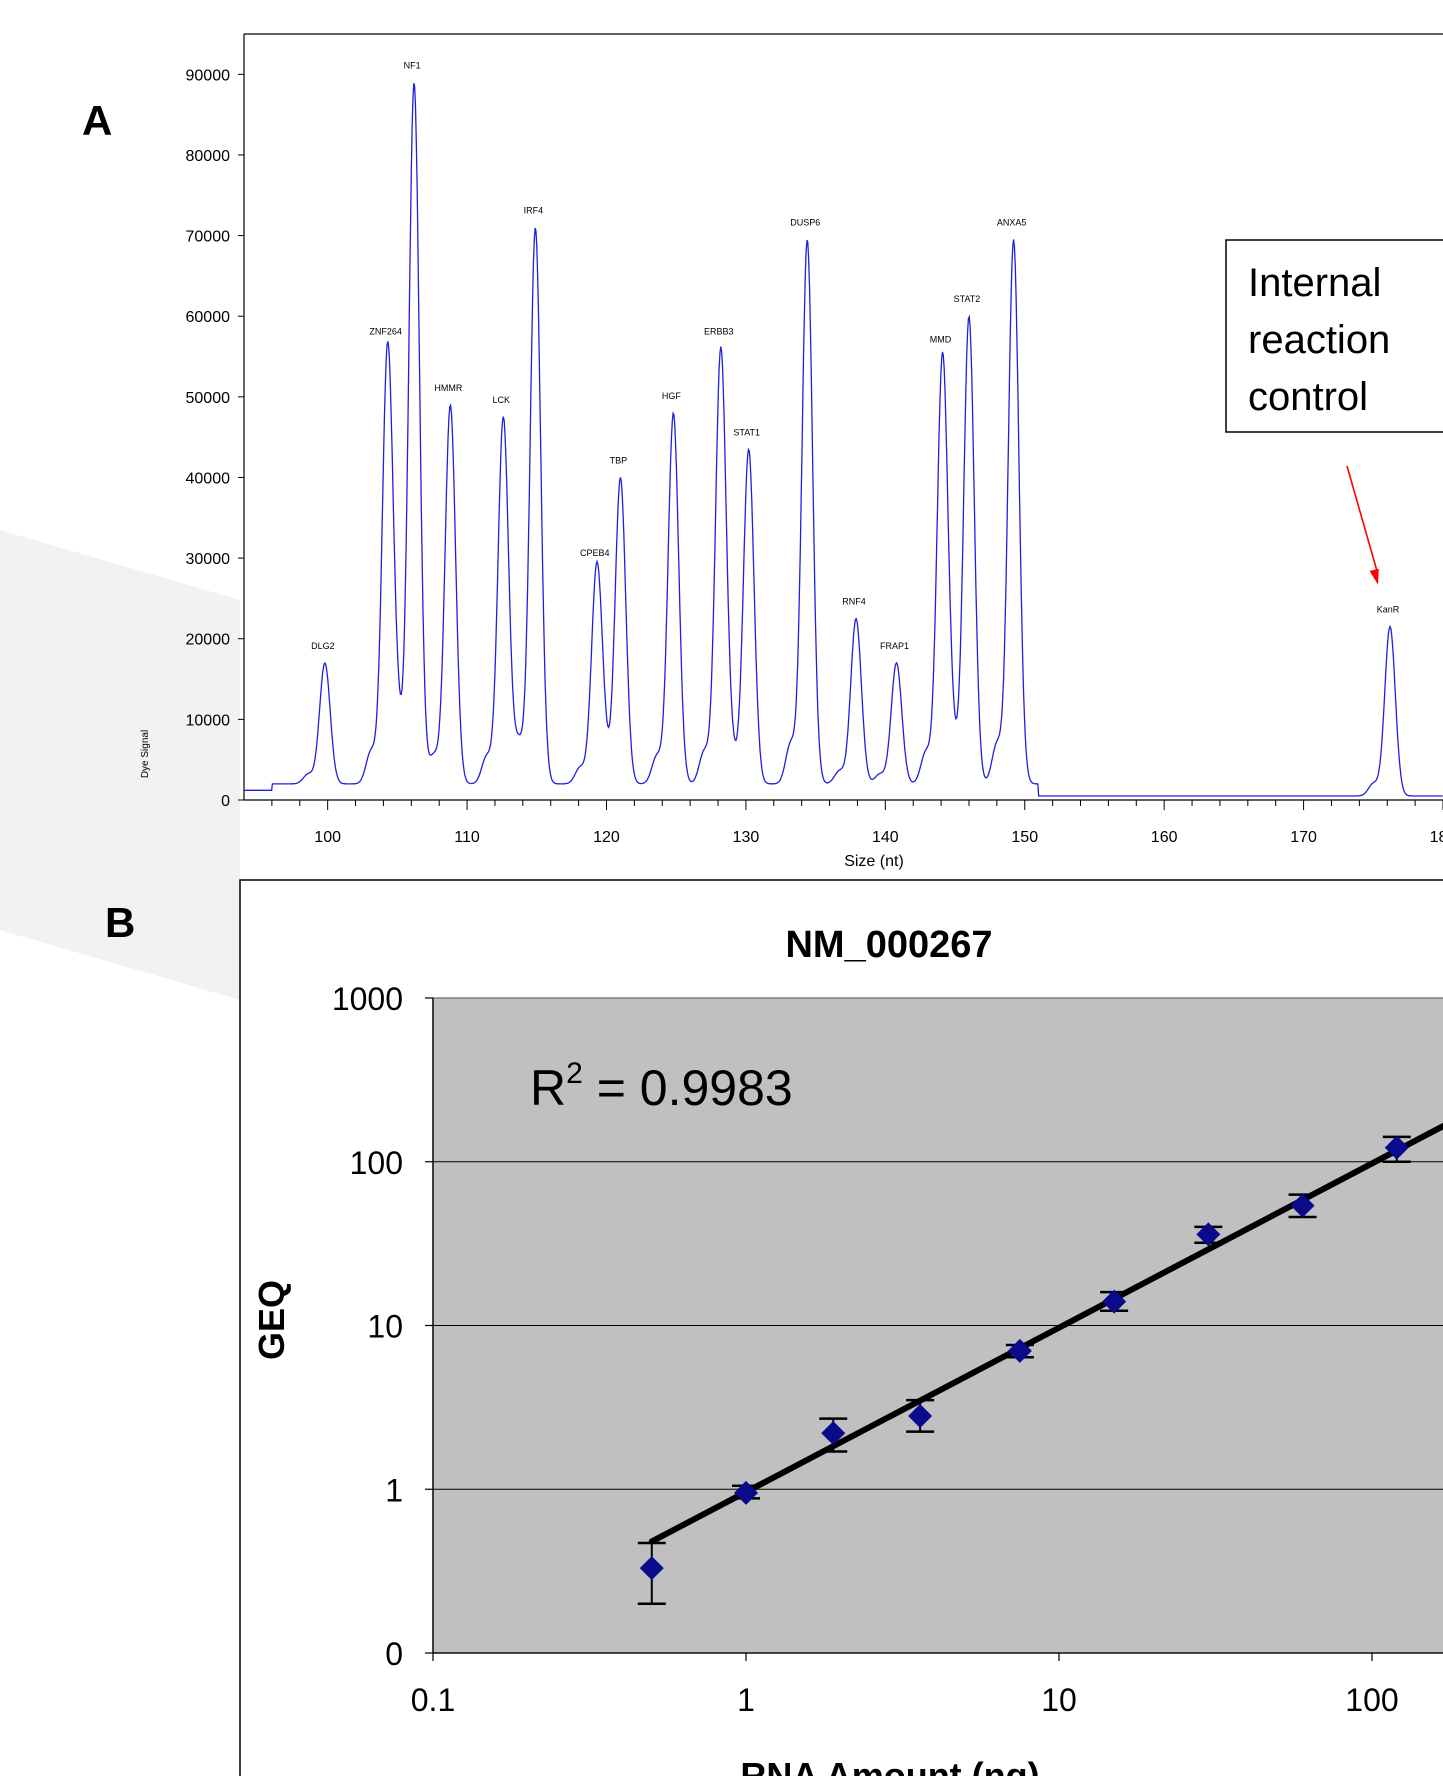  What do you see at coordinates (97, 120) in the screenshot?
I see `panel-a-letter: A` at bounding box center [97, 120].